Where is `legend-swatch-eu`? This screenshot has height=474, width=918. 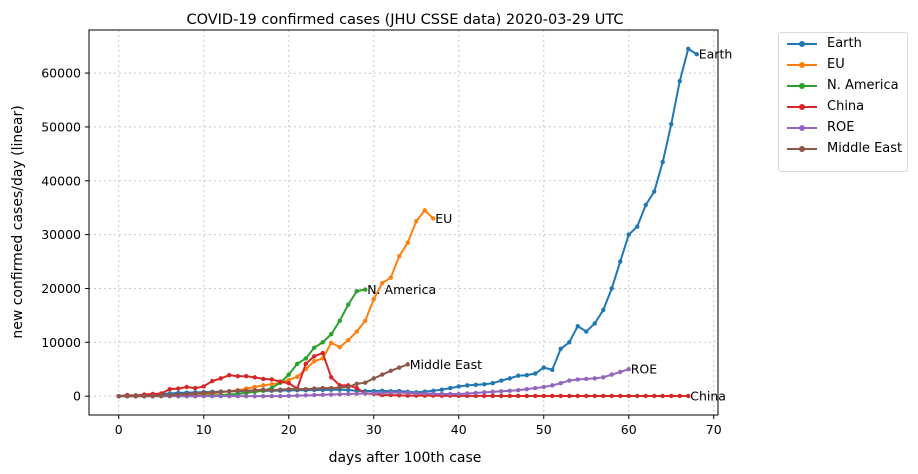 legend-swatch-eu is located at coordinates (802, 65).